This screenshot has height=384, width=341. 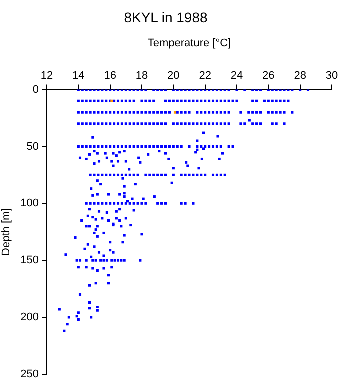 What do you see at coordinates (174, 76) in the screenshot?
I see `x-tick-label: 20` at bounding box center [174, 76].